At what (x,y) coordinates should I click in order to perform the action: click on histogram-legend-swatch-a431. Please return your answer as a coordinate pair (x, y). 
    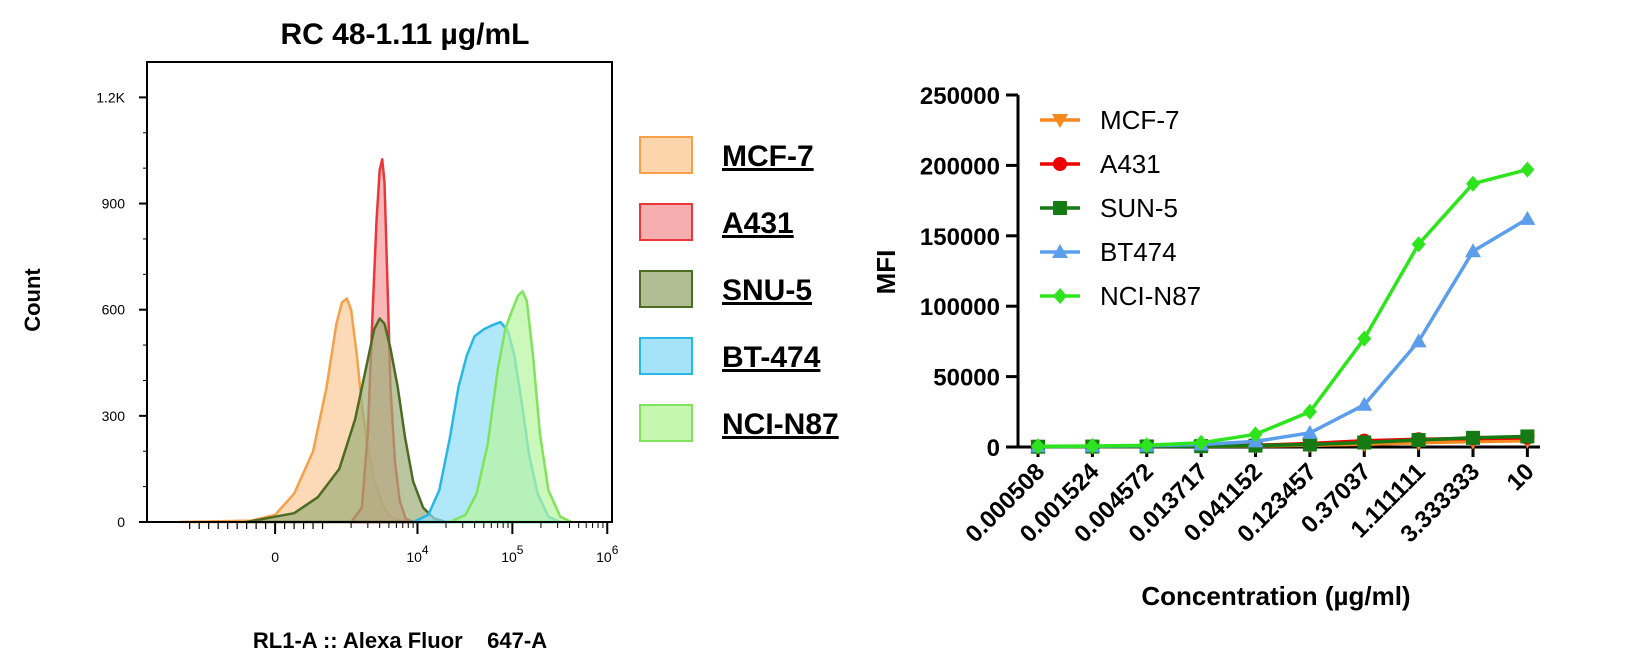
    Looking at the image, I should click on (666, 222).